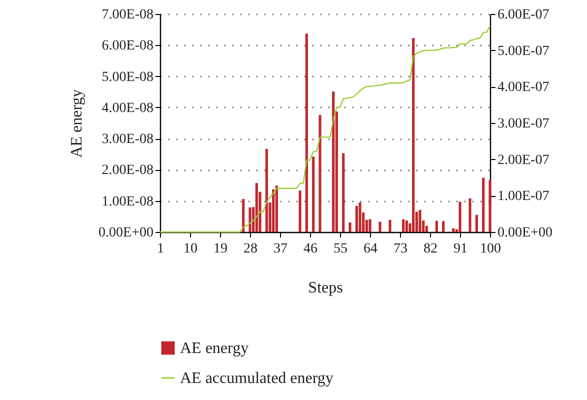 This screenshot has width=587, height=400. What do you see at coordinates (371, 249) in the screenshot?
I see `x-tick-label: 64` at bounding box center [371, 249].